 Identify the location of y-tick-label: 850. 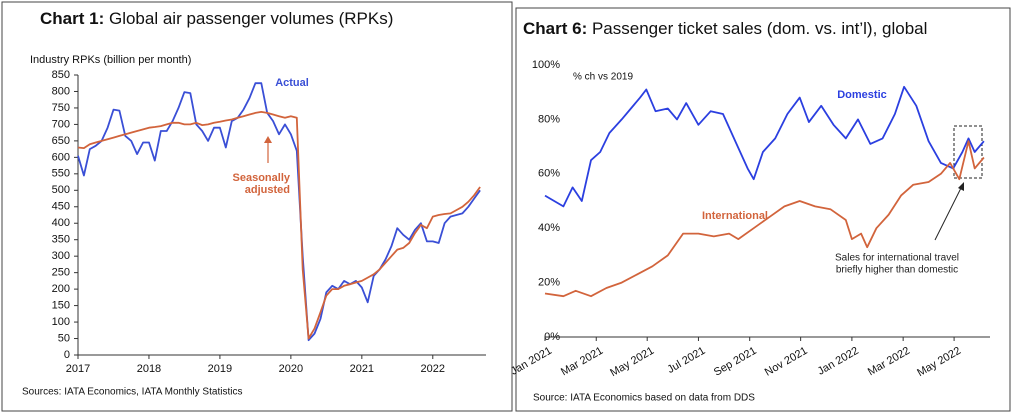
(61, 75).